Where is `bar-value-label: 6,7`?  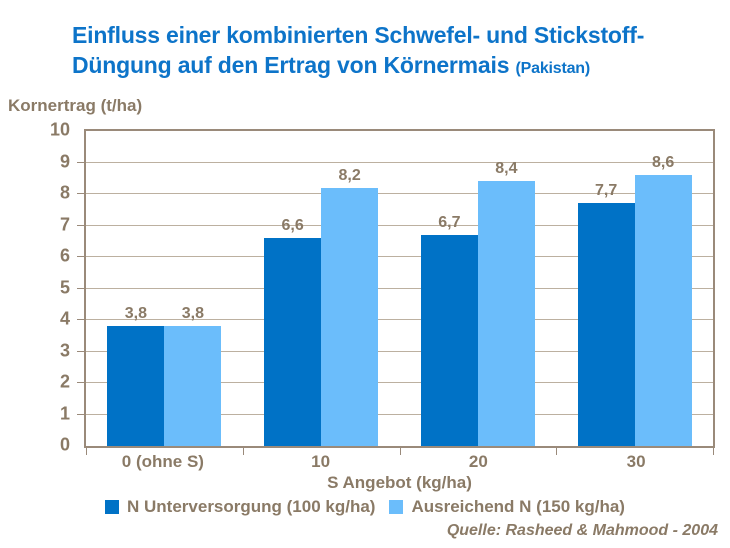
bar-value-label: 6,7 is located at coordinates (449, 222).